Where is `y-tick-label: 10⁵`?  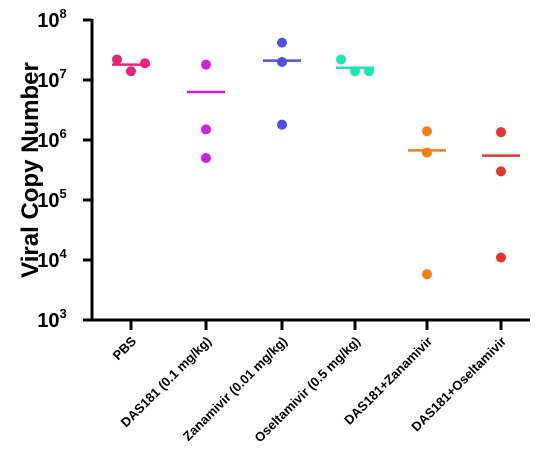
y-tick-label: 10⁵ is located at coordinates (51, 199).